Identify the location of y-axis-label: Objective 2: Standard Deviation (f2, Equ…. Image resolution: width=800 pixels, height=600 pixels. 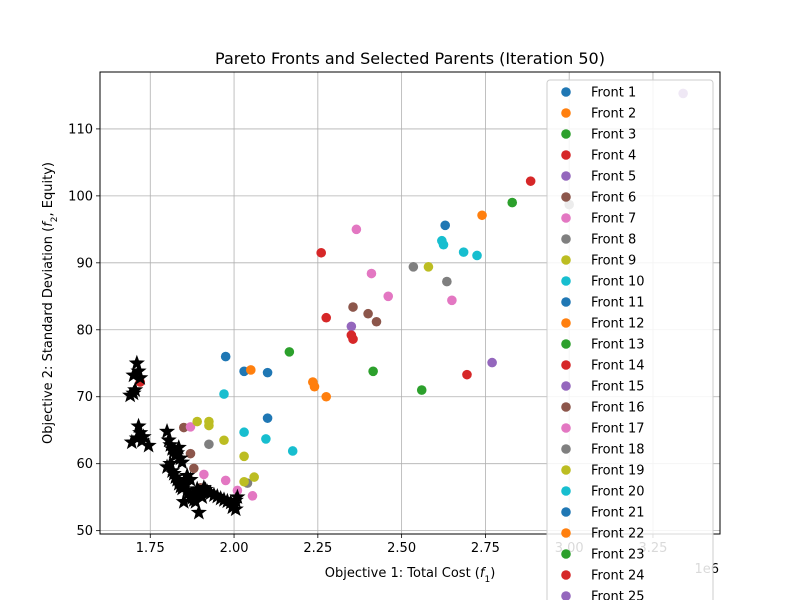
(50, 303).